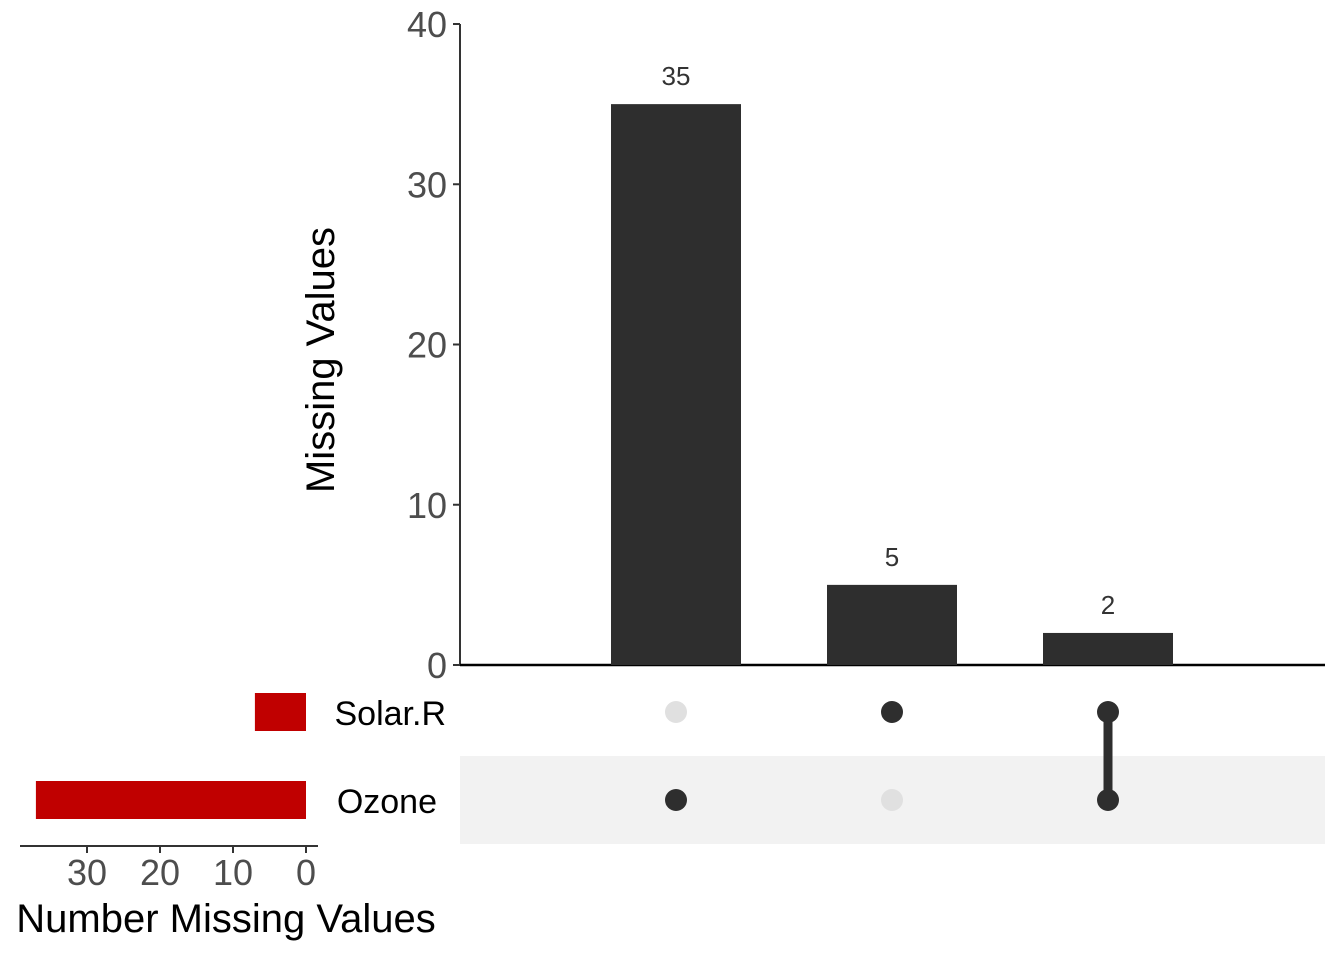 Image resolution: width=1344 pixels, height=960 pixels. What do you see at coordinates (321, 360) in the screenshot?
I see `y-axis-title: Missing Values` at bounding box center [321, 360].